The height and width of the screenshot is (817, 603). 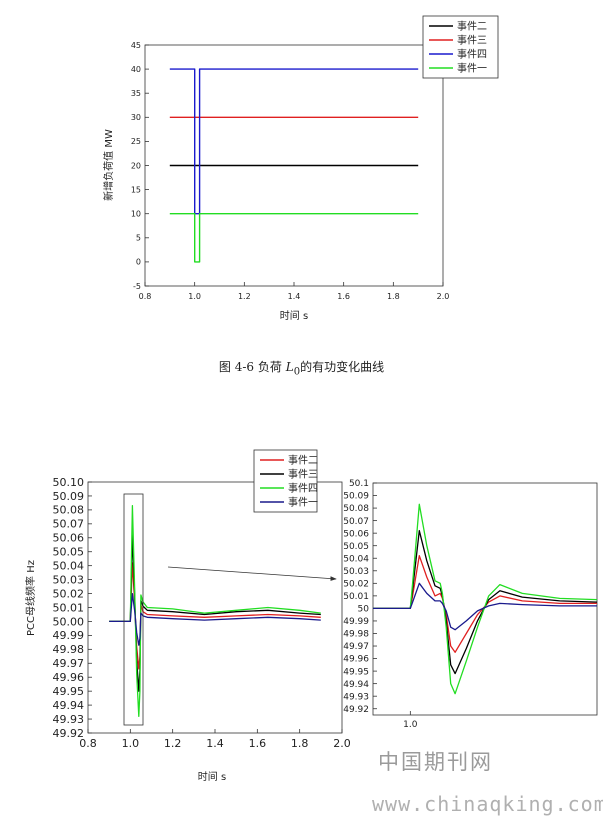 I want to click on y-tick-label: 50, so click(x=364, y=610).